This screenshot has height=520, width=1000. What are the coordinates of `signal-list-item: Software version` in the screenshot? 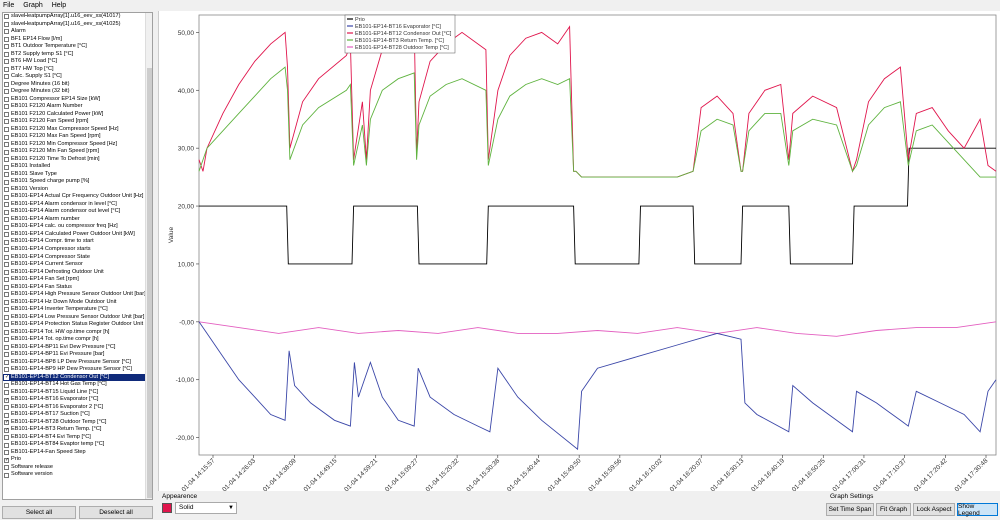 It's located at (75, 475).